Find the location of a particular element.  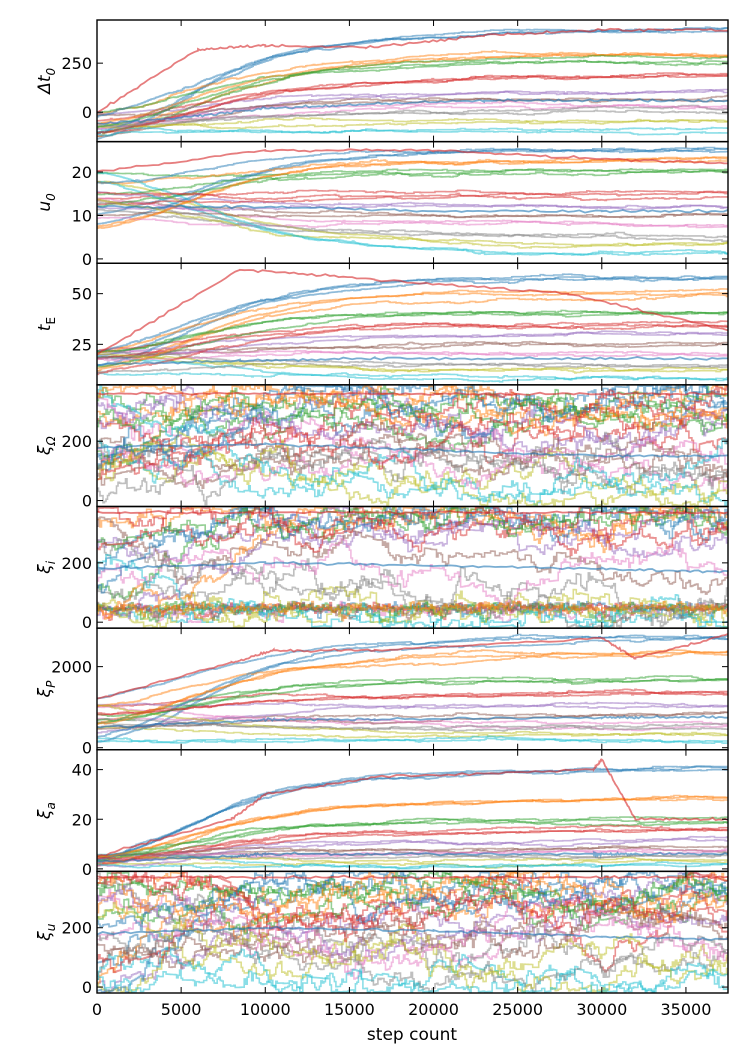

y-tick-label: 2000 is located at coordinates (71, 667).